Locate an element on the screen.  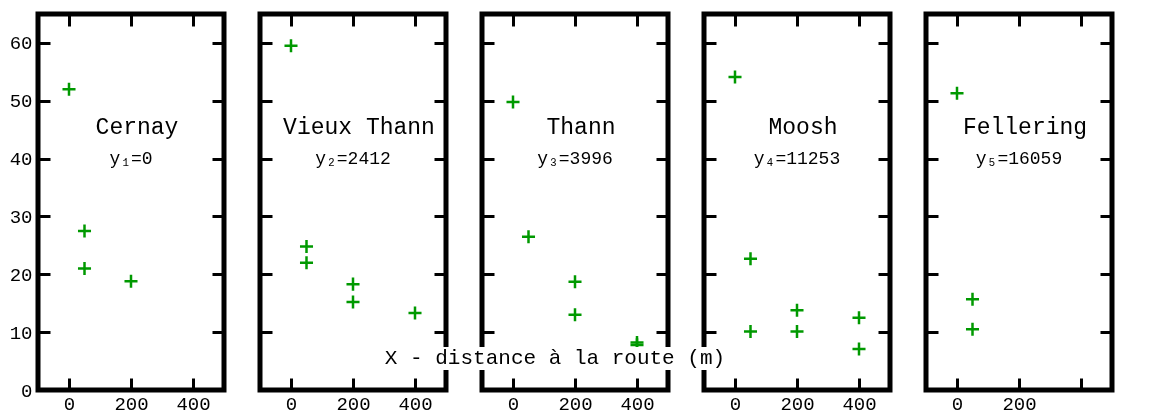
y-tick-label: 50 is located at coordinates (21, 102).